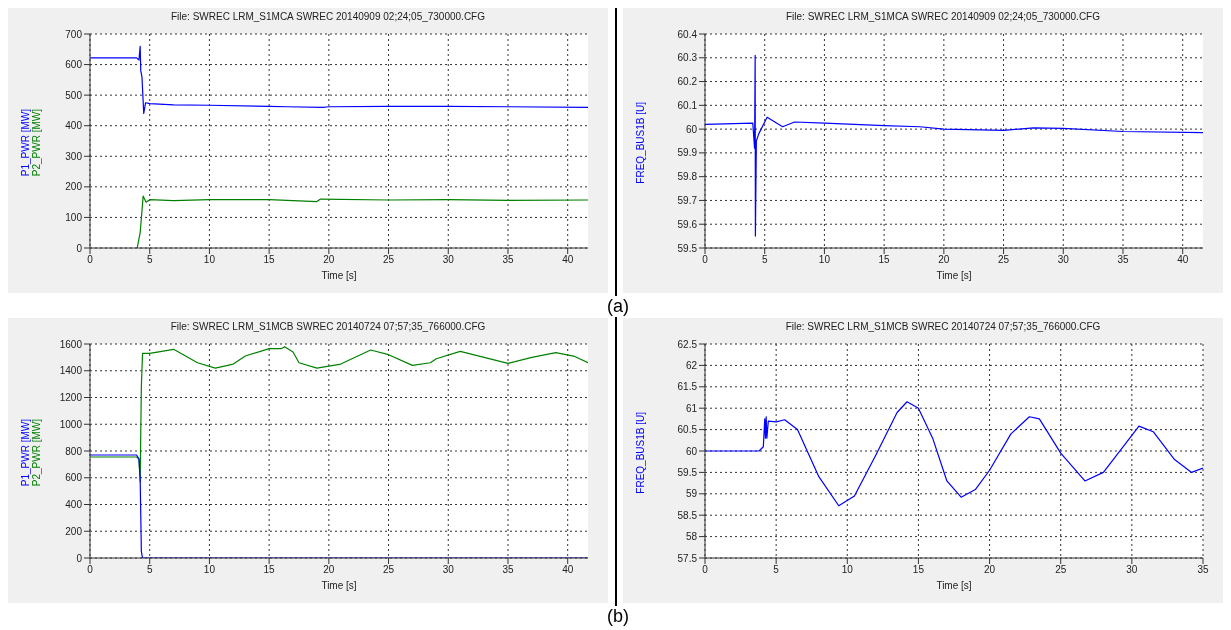 This screenshot has height=630, width=1231. Describe the element at coordinates (687, 430) in the screenshot. I see `y-tick-label: 60.5` at that location.